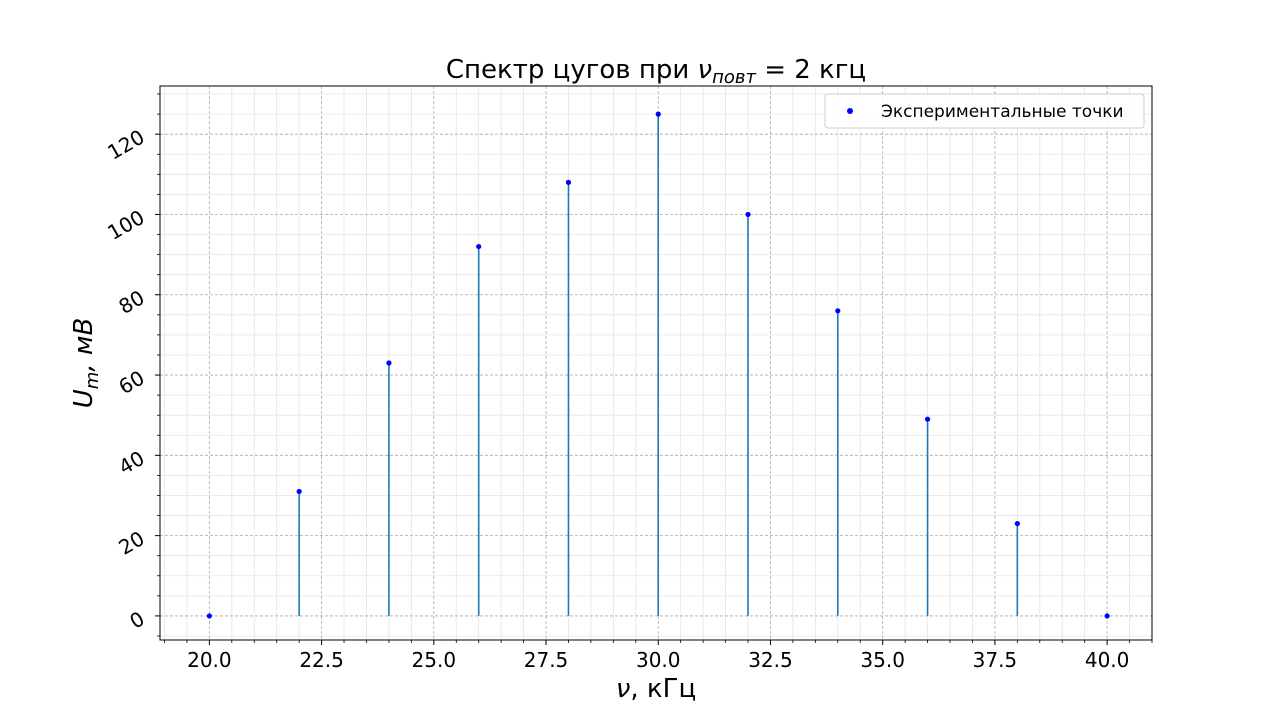 This screenshot has height=720, width=1280. I want to click on y-axis-ticks: 0 20 40 60 80 100 120, so click(131, 365).